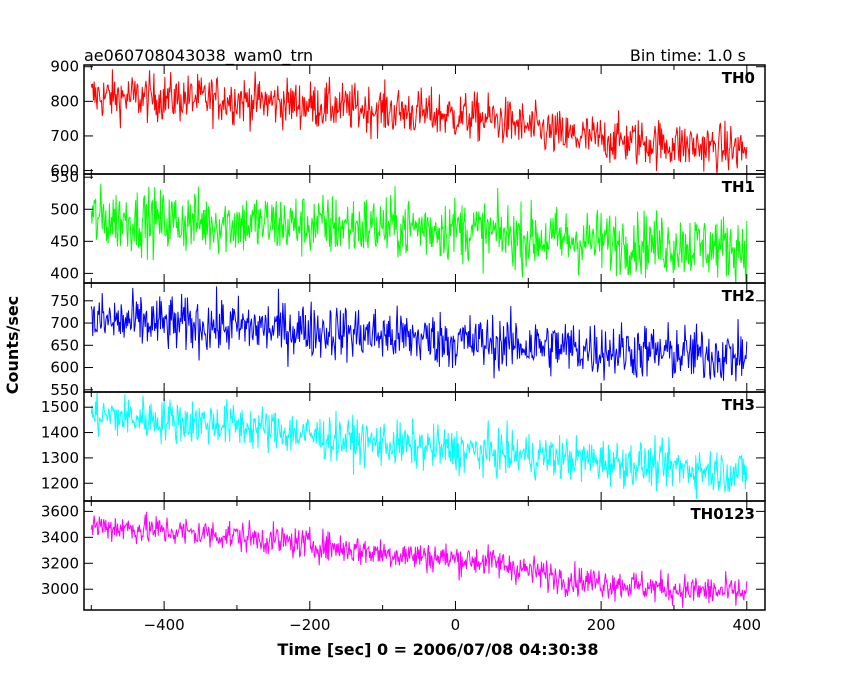 The width and height of the screenshot is (850, 680). I want to click on series-th2, so click(419, 334).